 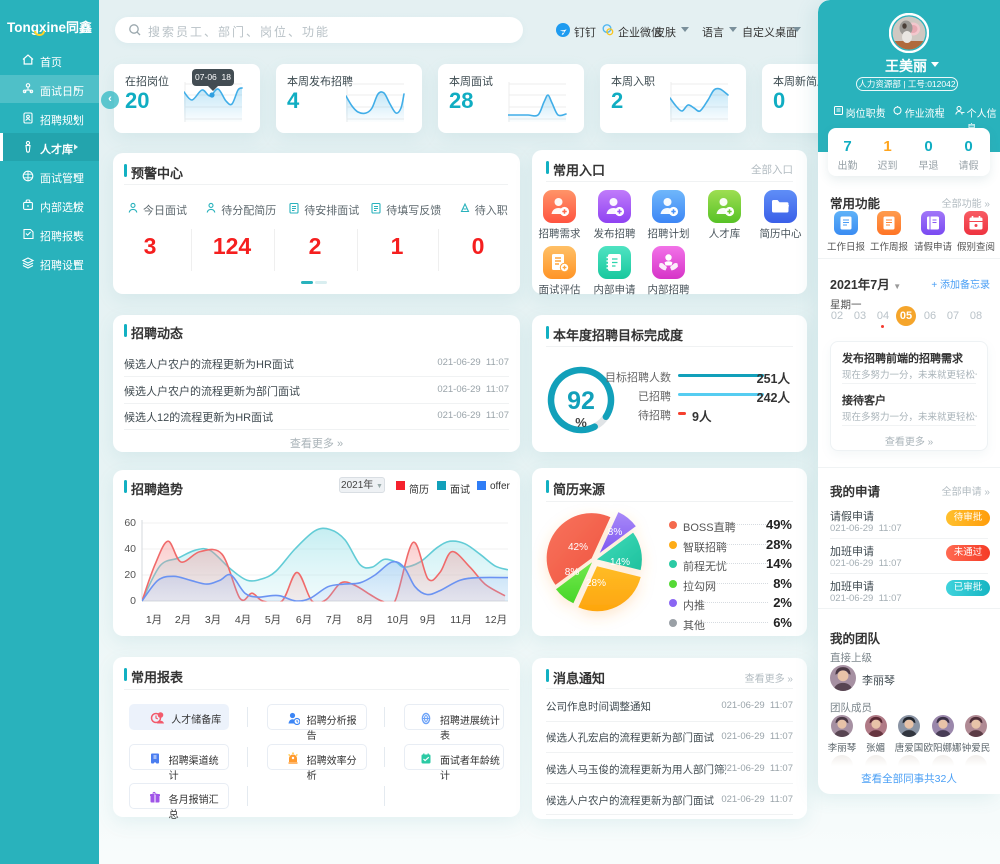 What do you see at coordinates (620, 562) in the screenshot?
I see `svg-text: 14%` at bounding box center [620, 562].